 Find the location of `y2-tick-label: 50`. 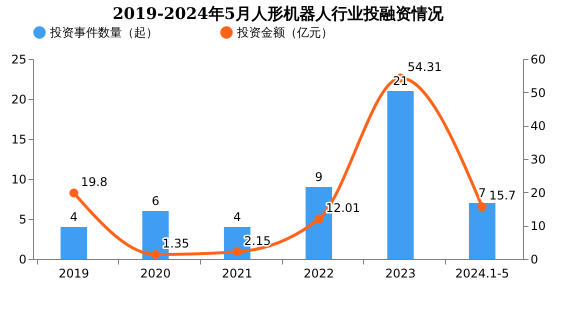

y2-tick-label: 50 is located at coordinates (538, 93).